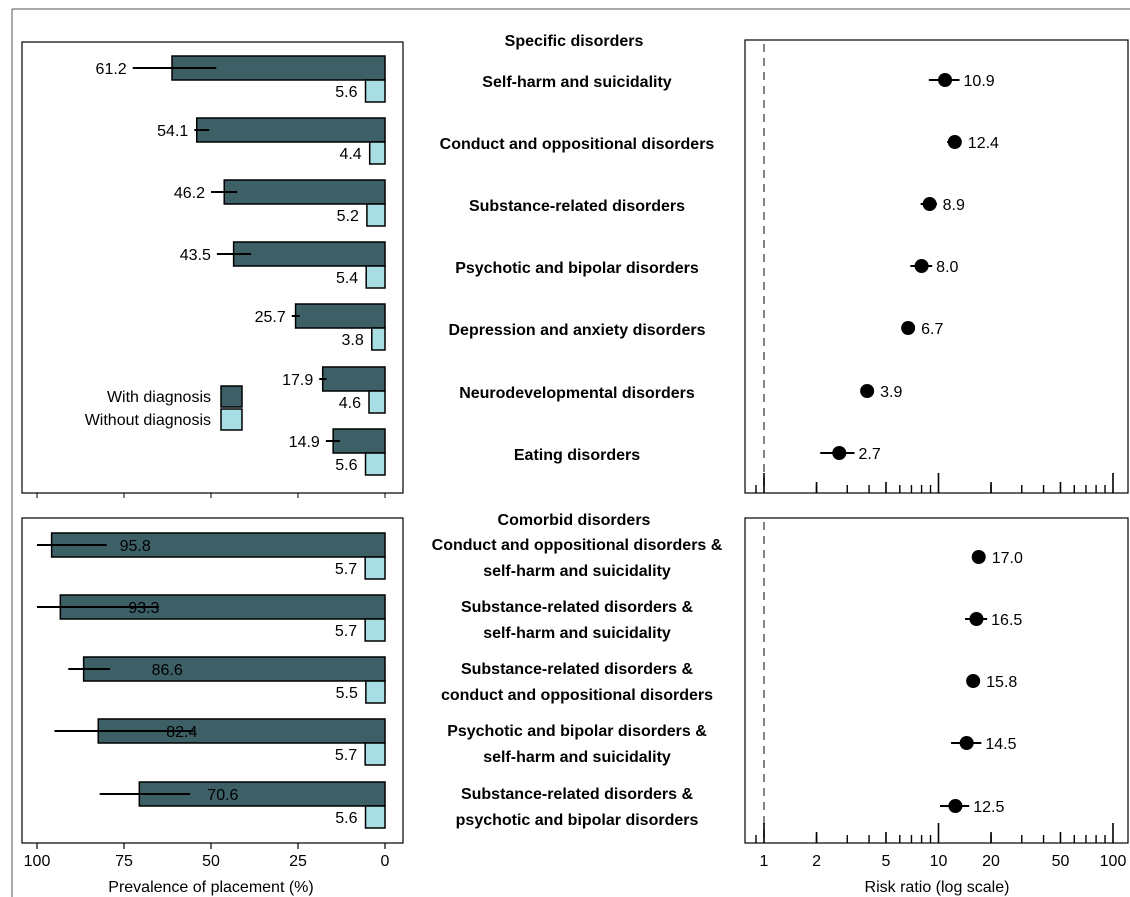 The height and width of the screenshot is (897, 1130). I want to click on specific-rr-label-2: 8.9, so click(954, 205).